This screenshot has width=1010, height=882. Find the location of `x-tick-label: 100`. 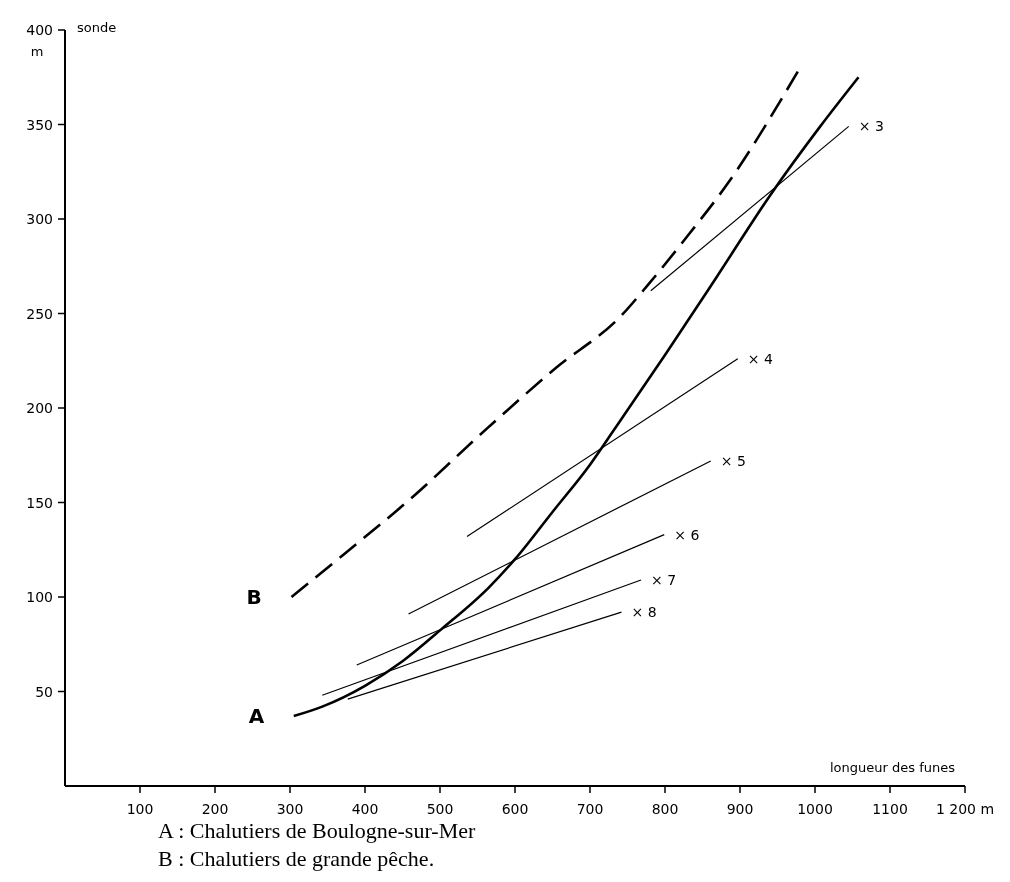

x-tick-label: 100 is located at coordinates (140, 809).